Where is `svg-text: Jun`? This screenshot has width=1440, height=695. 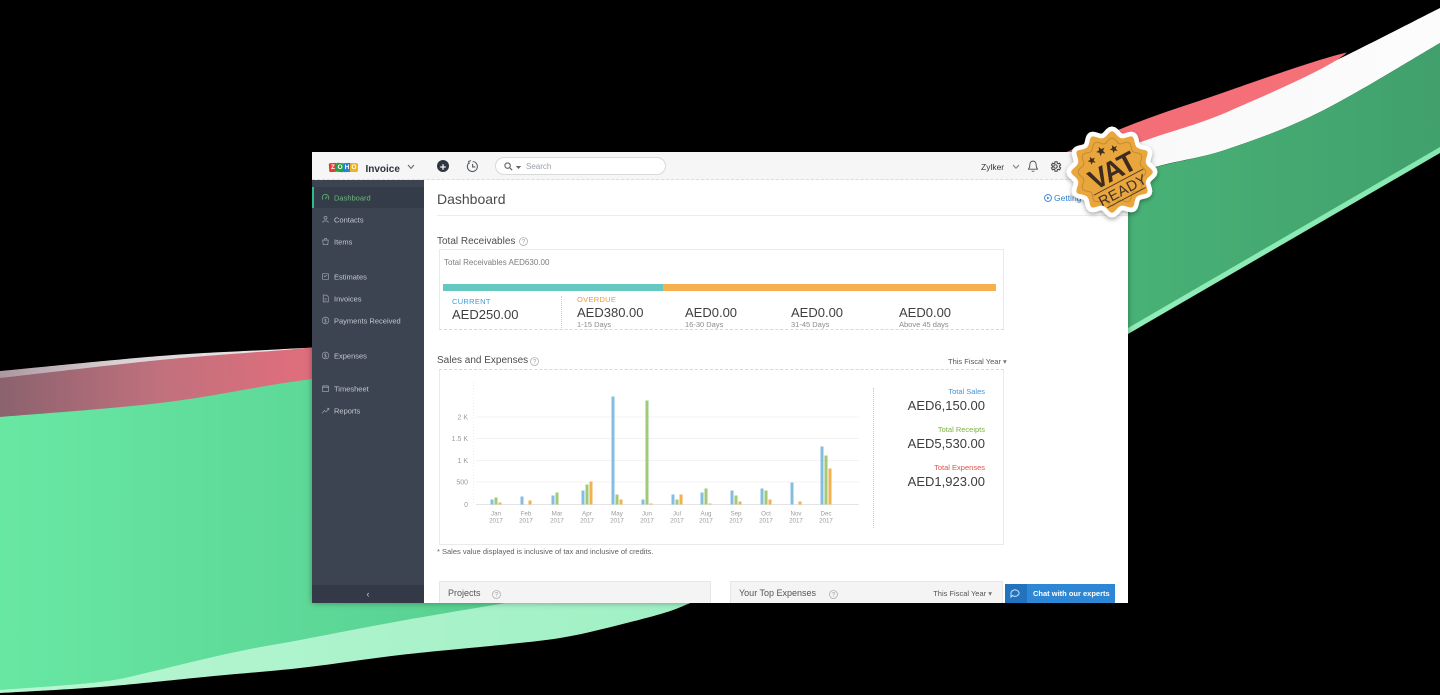 svg-text: Jun is located at coordinates (647, 514).